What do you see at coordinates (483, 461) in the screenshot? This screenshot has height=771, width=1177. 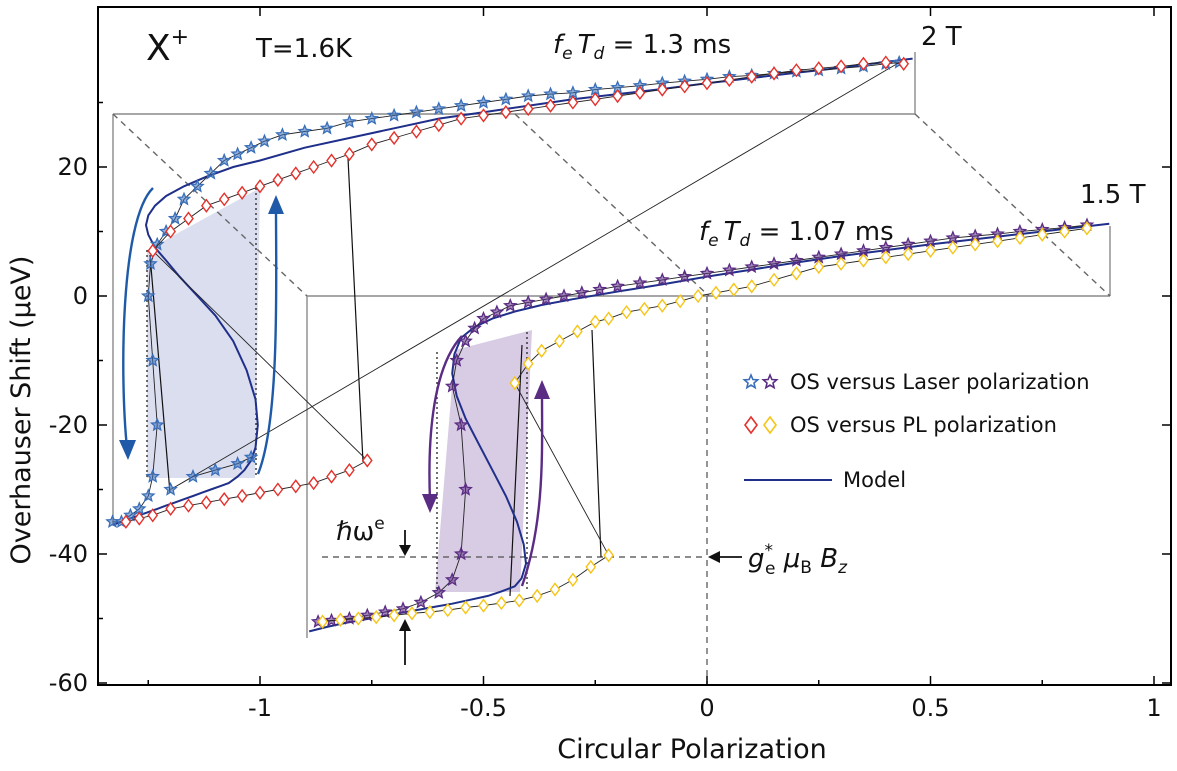 I see `shaded-region-15t` at bounding box center [483, 461].